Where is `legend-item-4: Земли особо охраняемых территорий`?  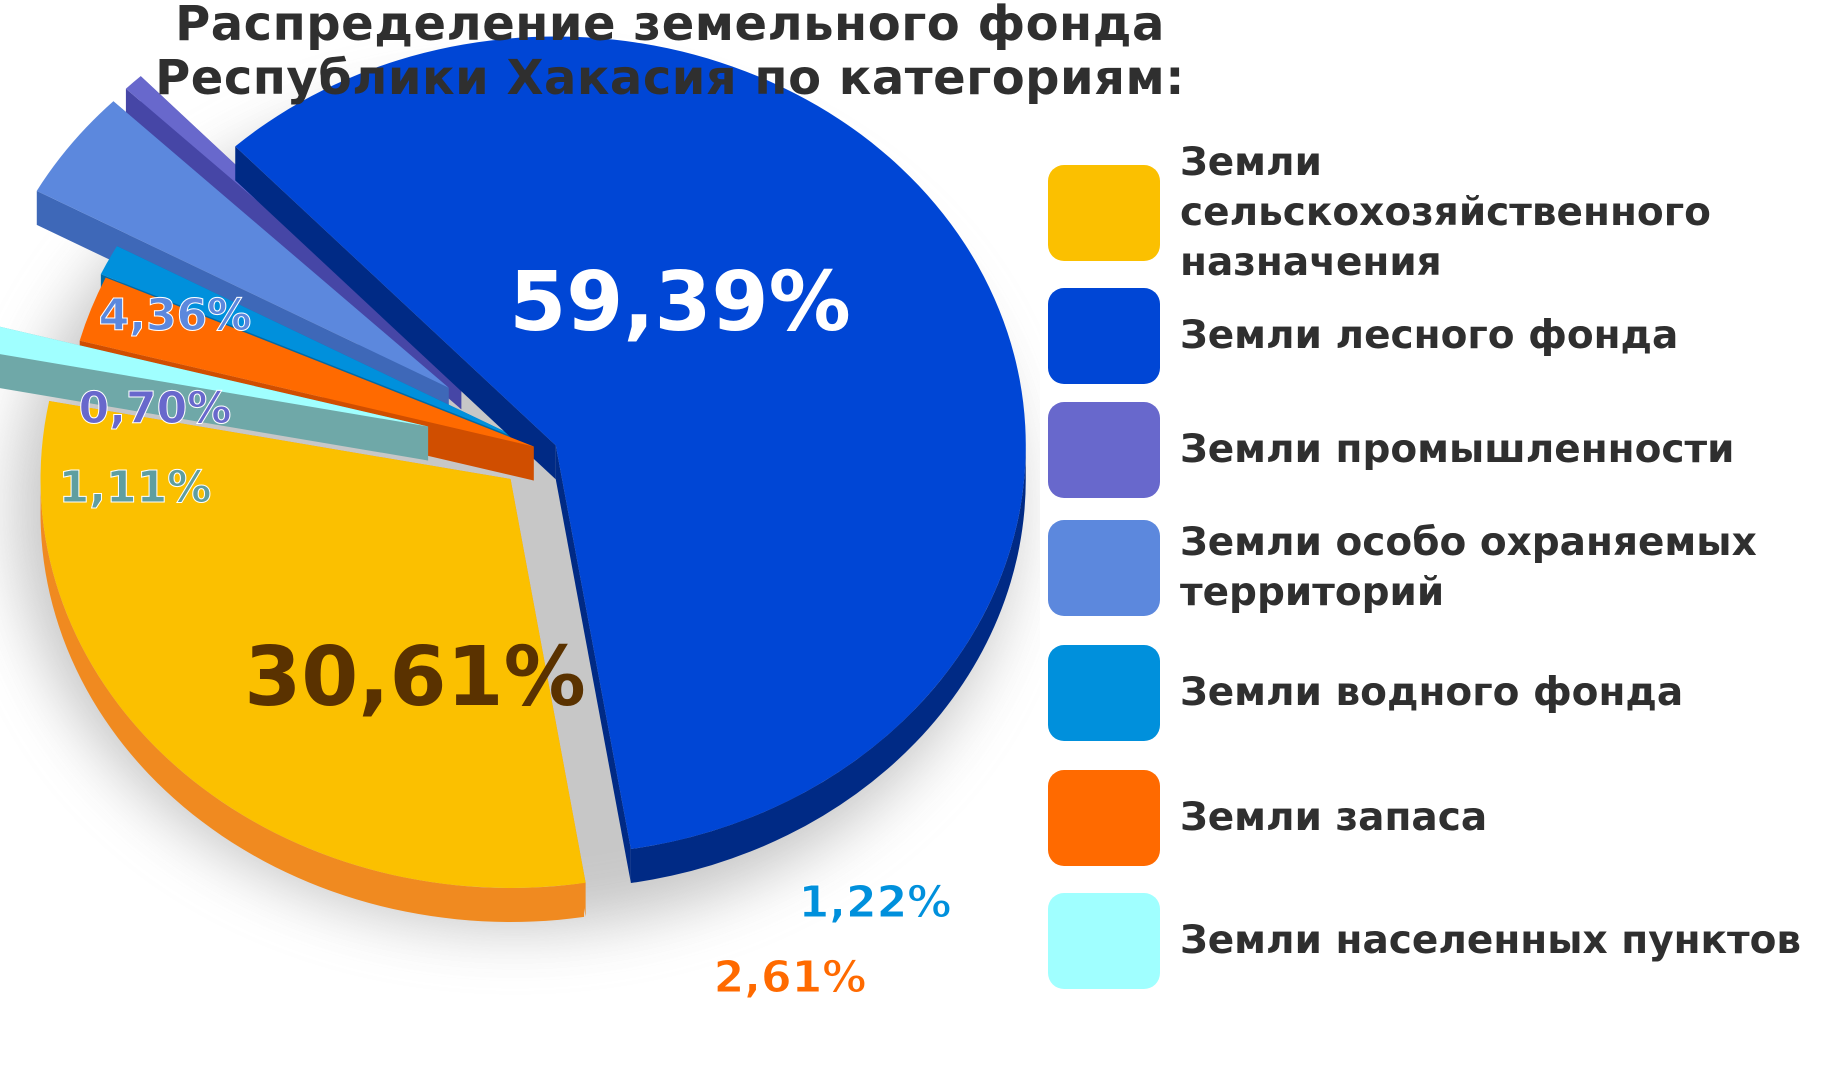
legend-item-4: Земли особо охраняемых территорий is located at coordinates (1433, 568).